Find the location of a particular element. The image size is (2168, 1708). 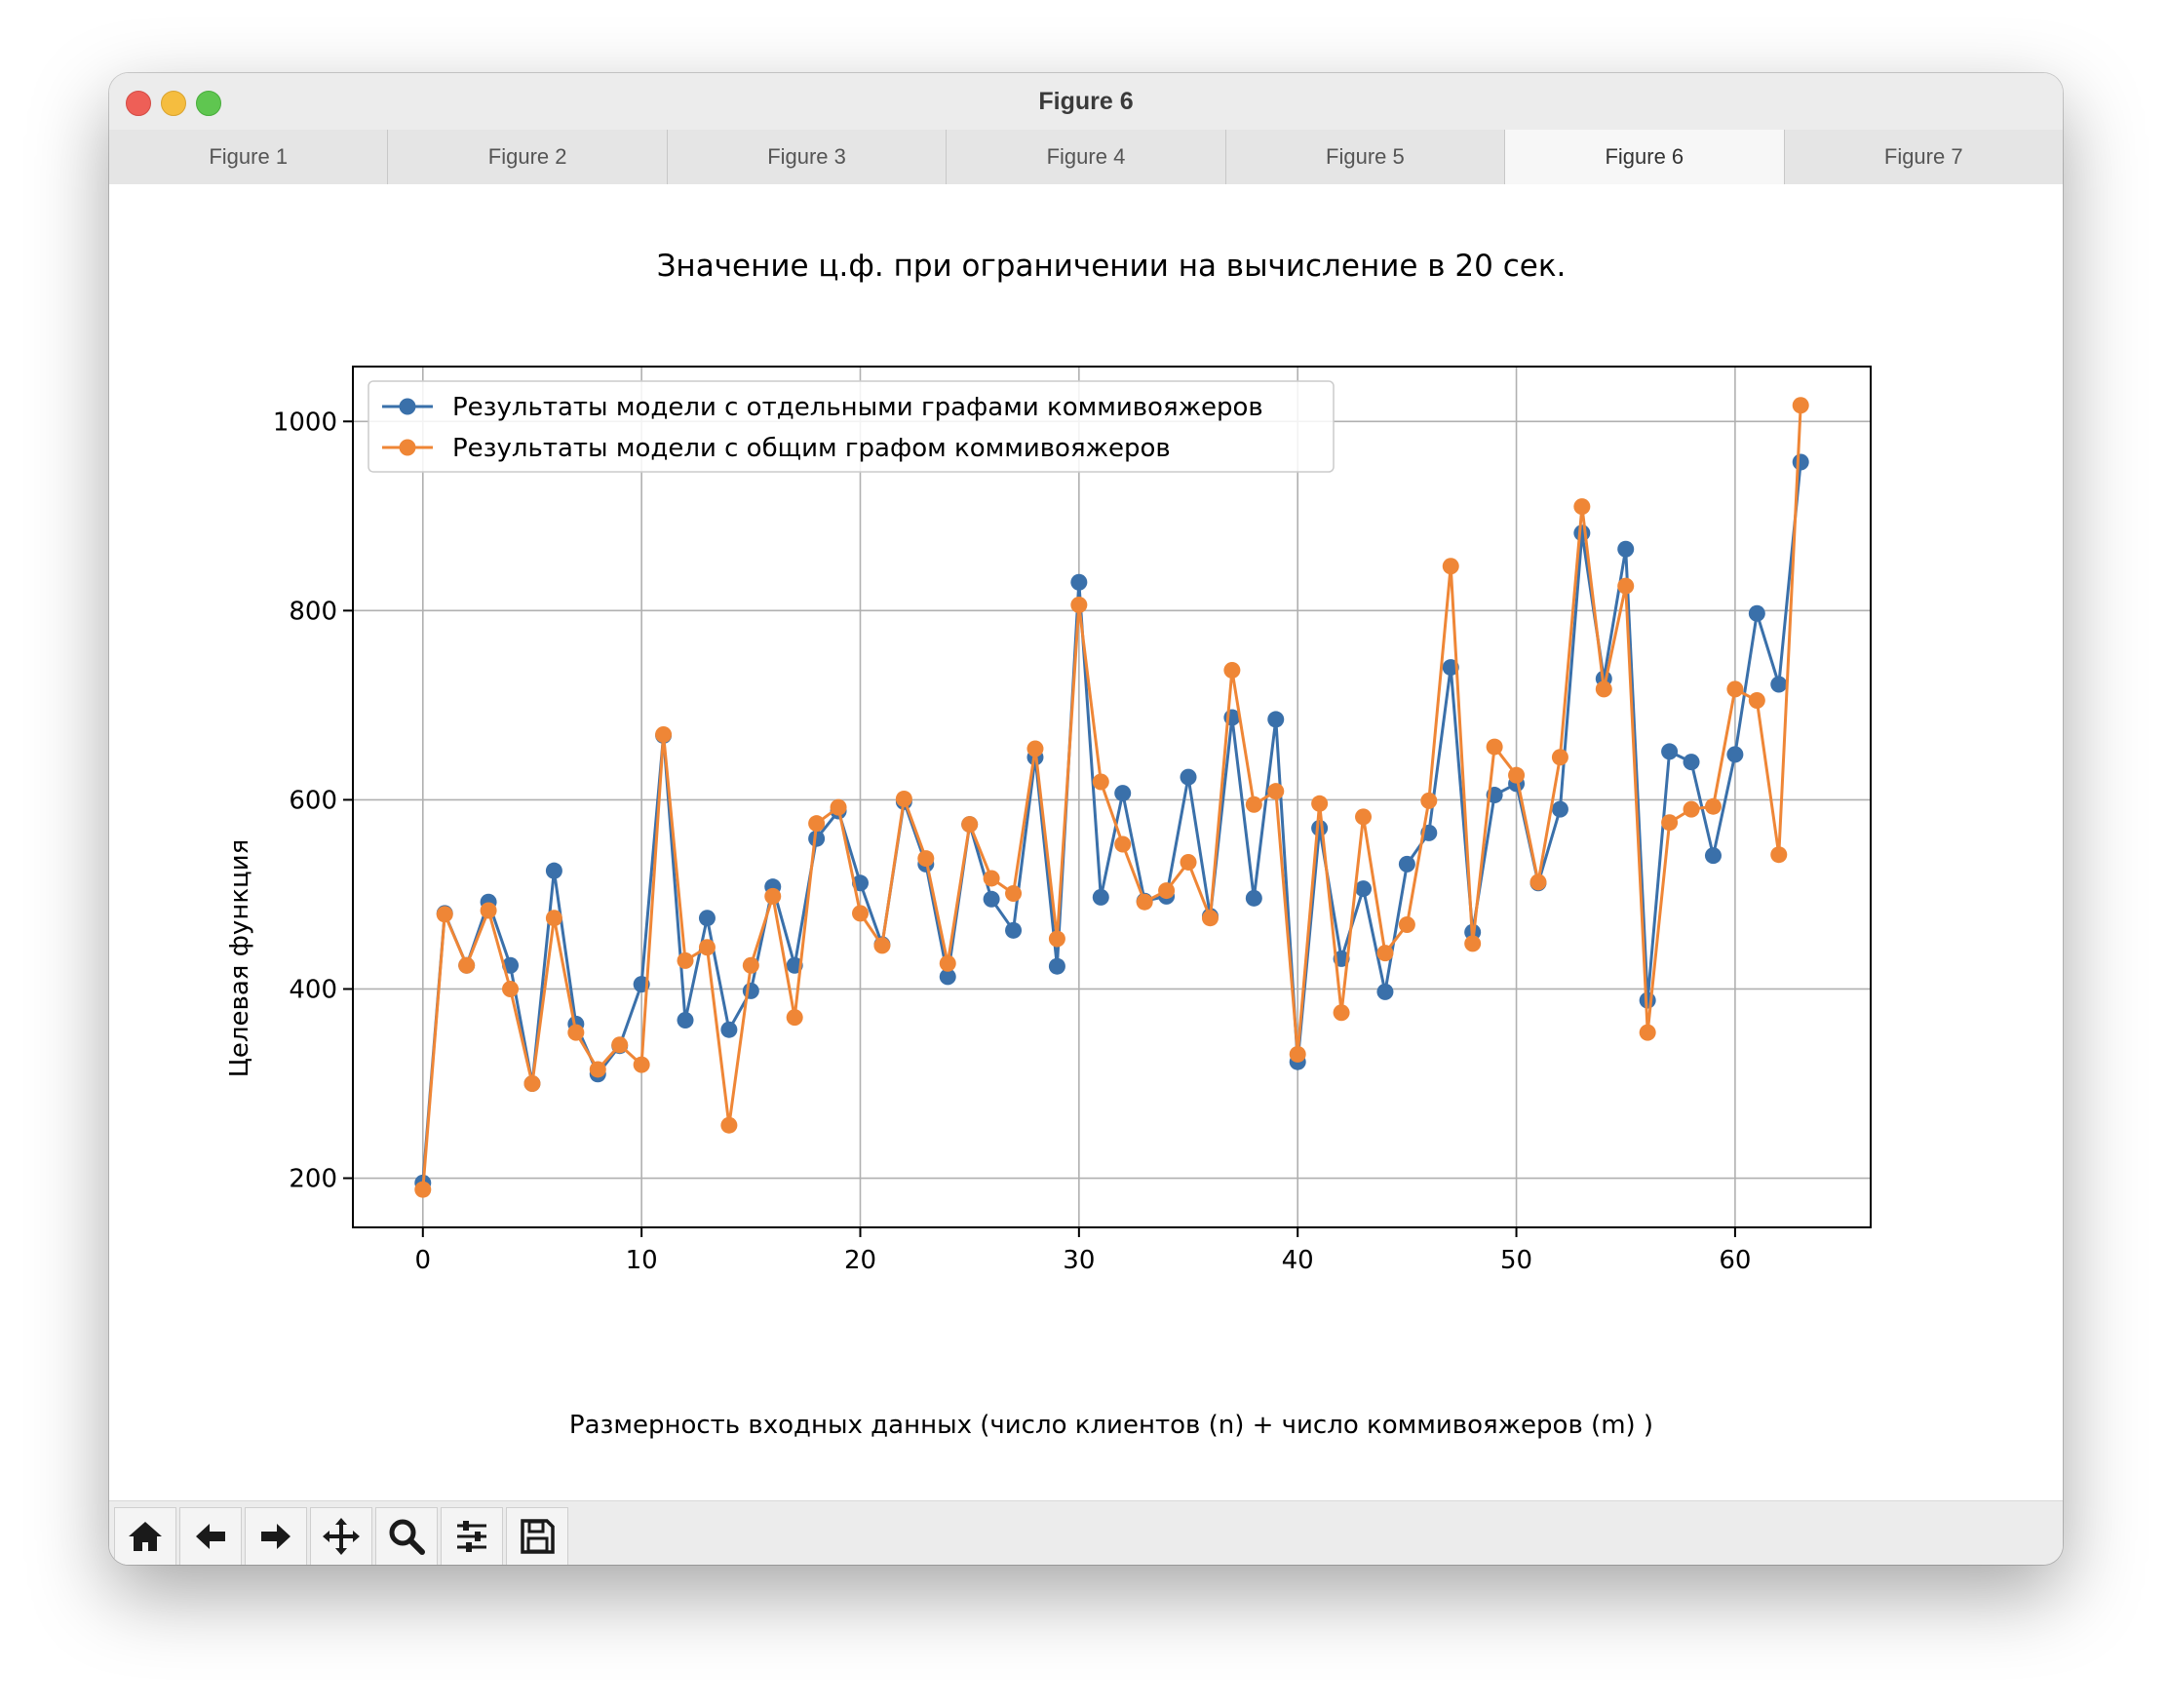

y-tick-label: 1000 is located at coordinates (305, 422).